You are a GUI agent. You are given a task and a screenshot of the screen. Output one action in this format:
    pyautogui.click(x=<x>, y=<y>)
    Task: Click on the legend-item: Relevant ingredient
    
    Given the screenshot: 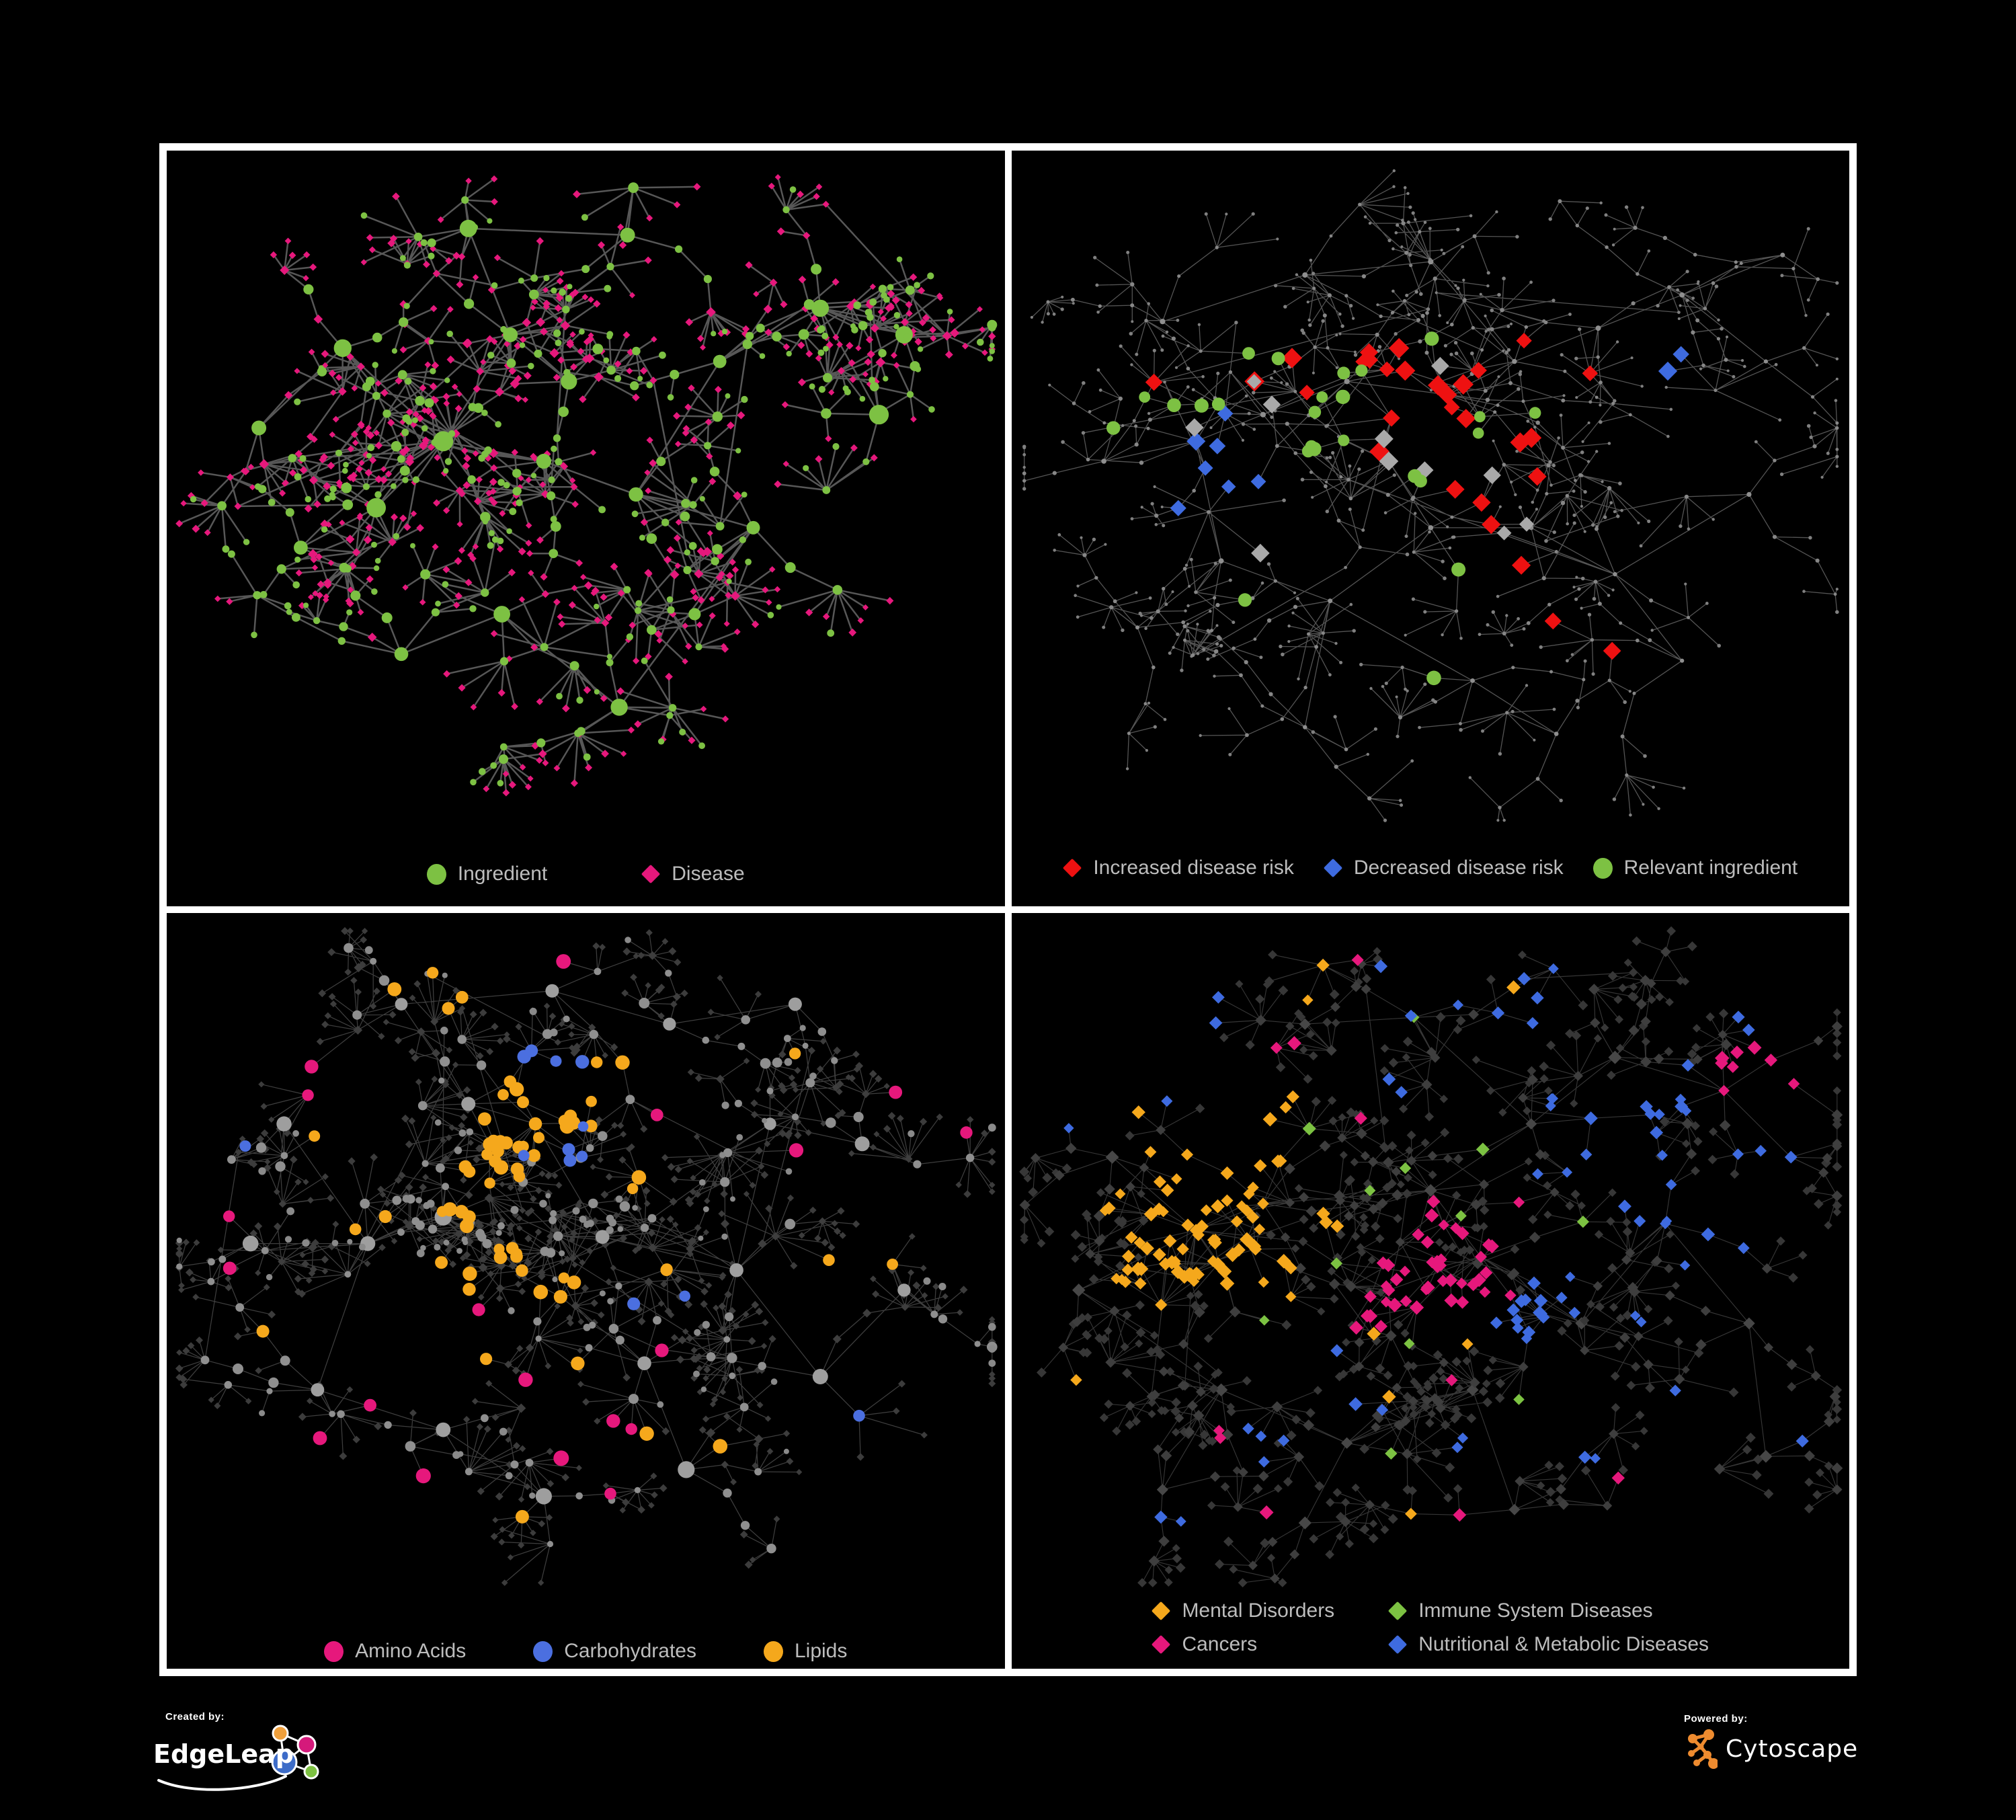 What is the action you would take?
    pyautogui.click(x=1695, y=868)
    